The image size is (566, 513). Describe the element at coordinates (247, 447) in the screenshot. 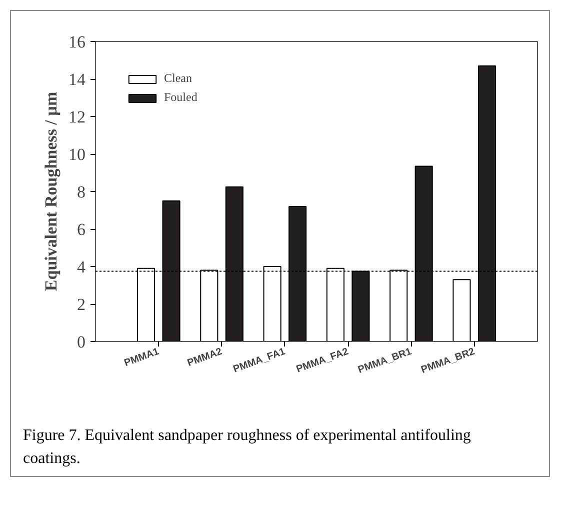

I see `caption: Figure 7. Equivalent sandpaper roughness of experimental antifouling coatings.` at that location.